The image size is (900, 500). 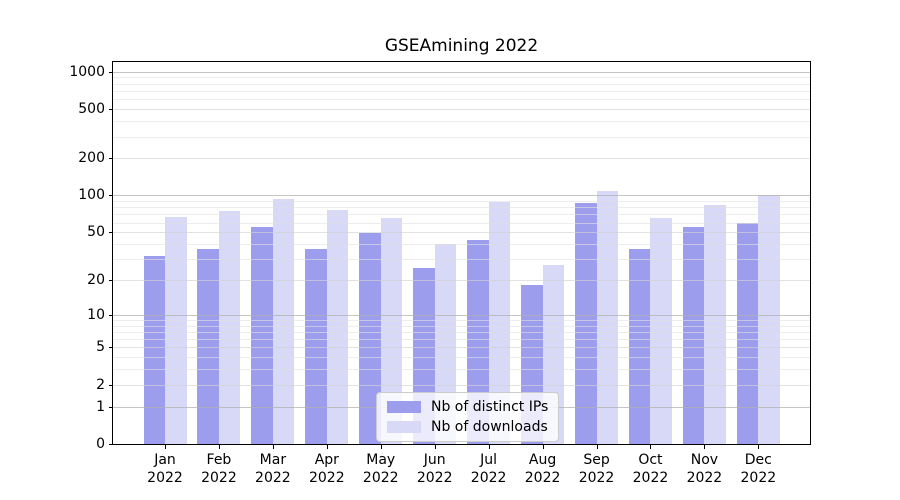 What do you see at coordinates (489, 427) in the screenshot?
I see `legend-label: Nb of downloads` at bounding box center [489, 427].